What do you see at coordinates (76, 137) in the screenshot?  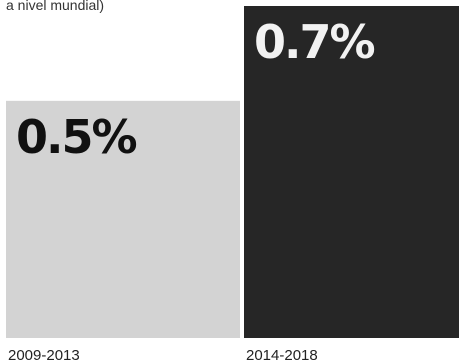 I see `value-label-2009-2013: 0.5%` at bounding box center [76, 137].